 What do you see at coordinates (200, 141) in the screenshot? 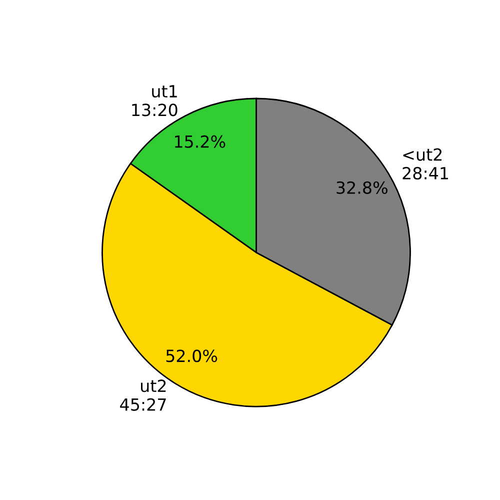
I see `data-label: 15.2%` at bounding box center [200, 141].